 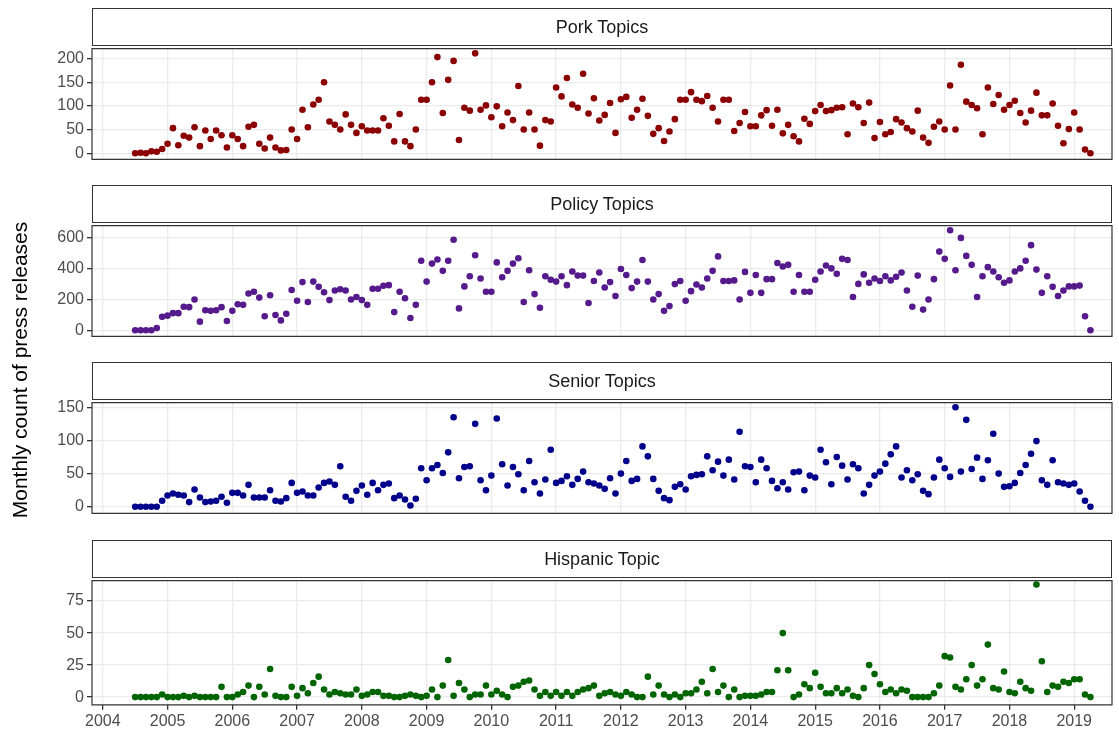 What do you see at coordinates (71, 268) in the screenshot?
I see `y-tick-label: 400` at bounding box center [71, 268].